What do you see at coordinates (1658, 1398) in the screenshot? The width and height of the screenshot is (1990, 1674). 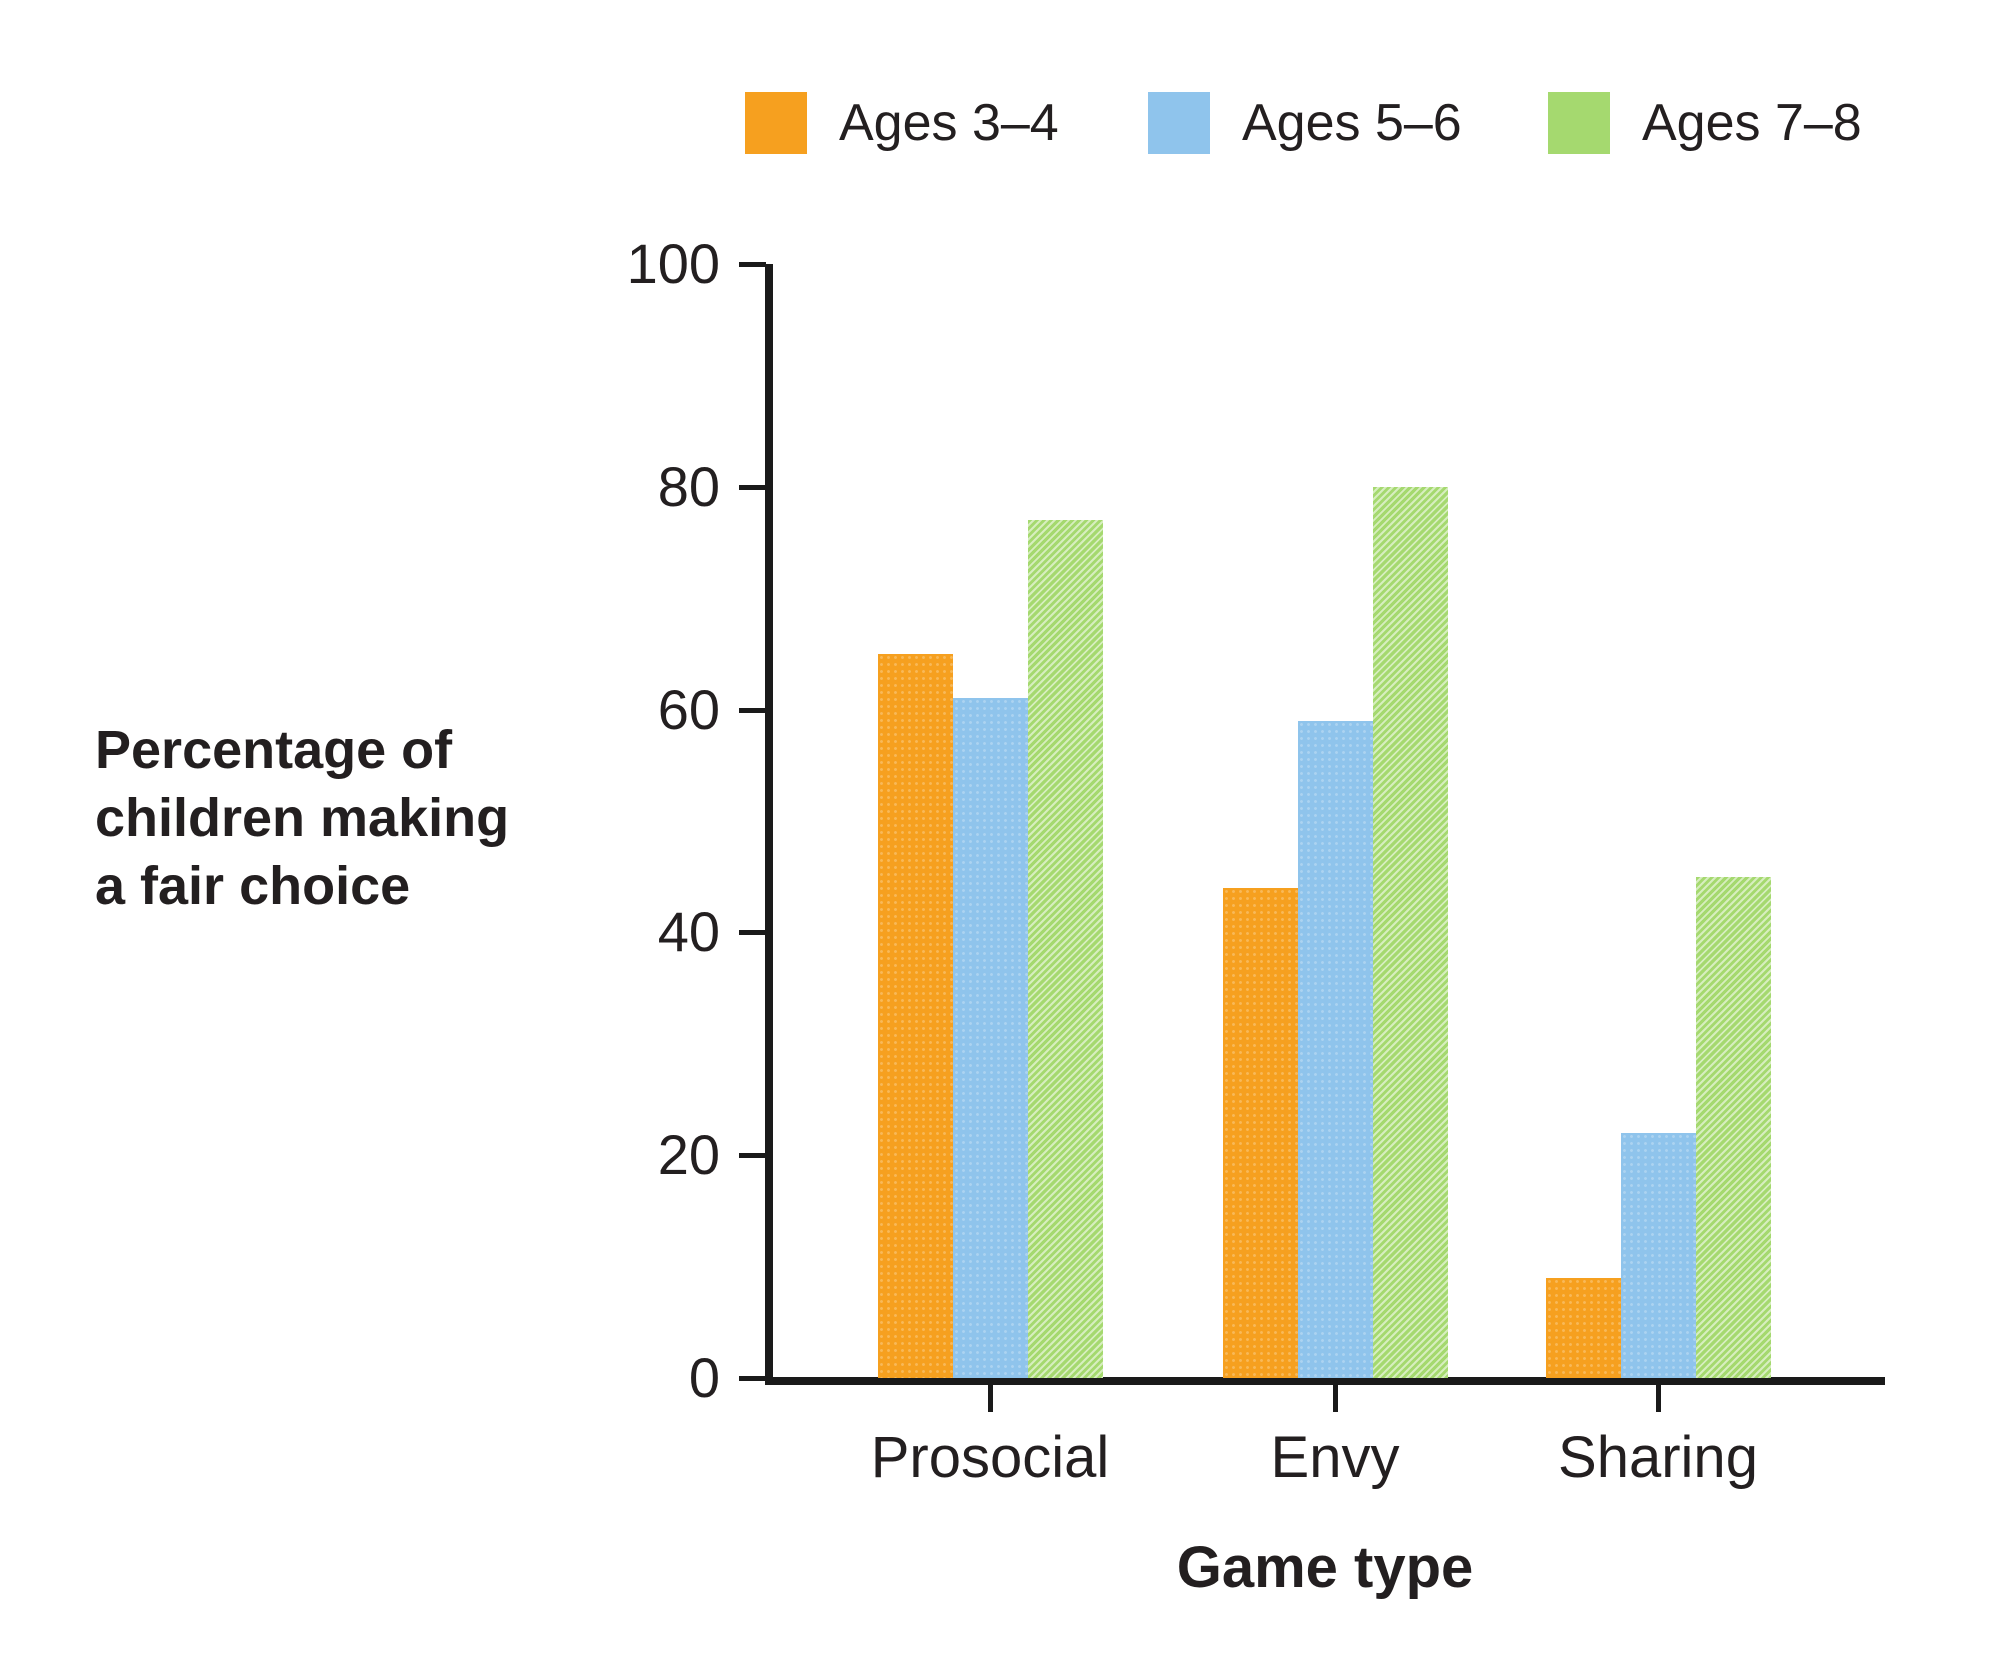 I see `x-tick-sharing` at bounding box center [1658, 1398].